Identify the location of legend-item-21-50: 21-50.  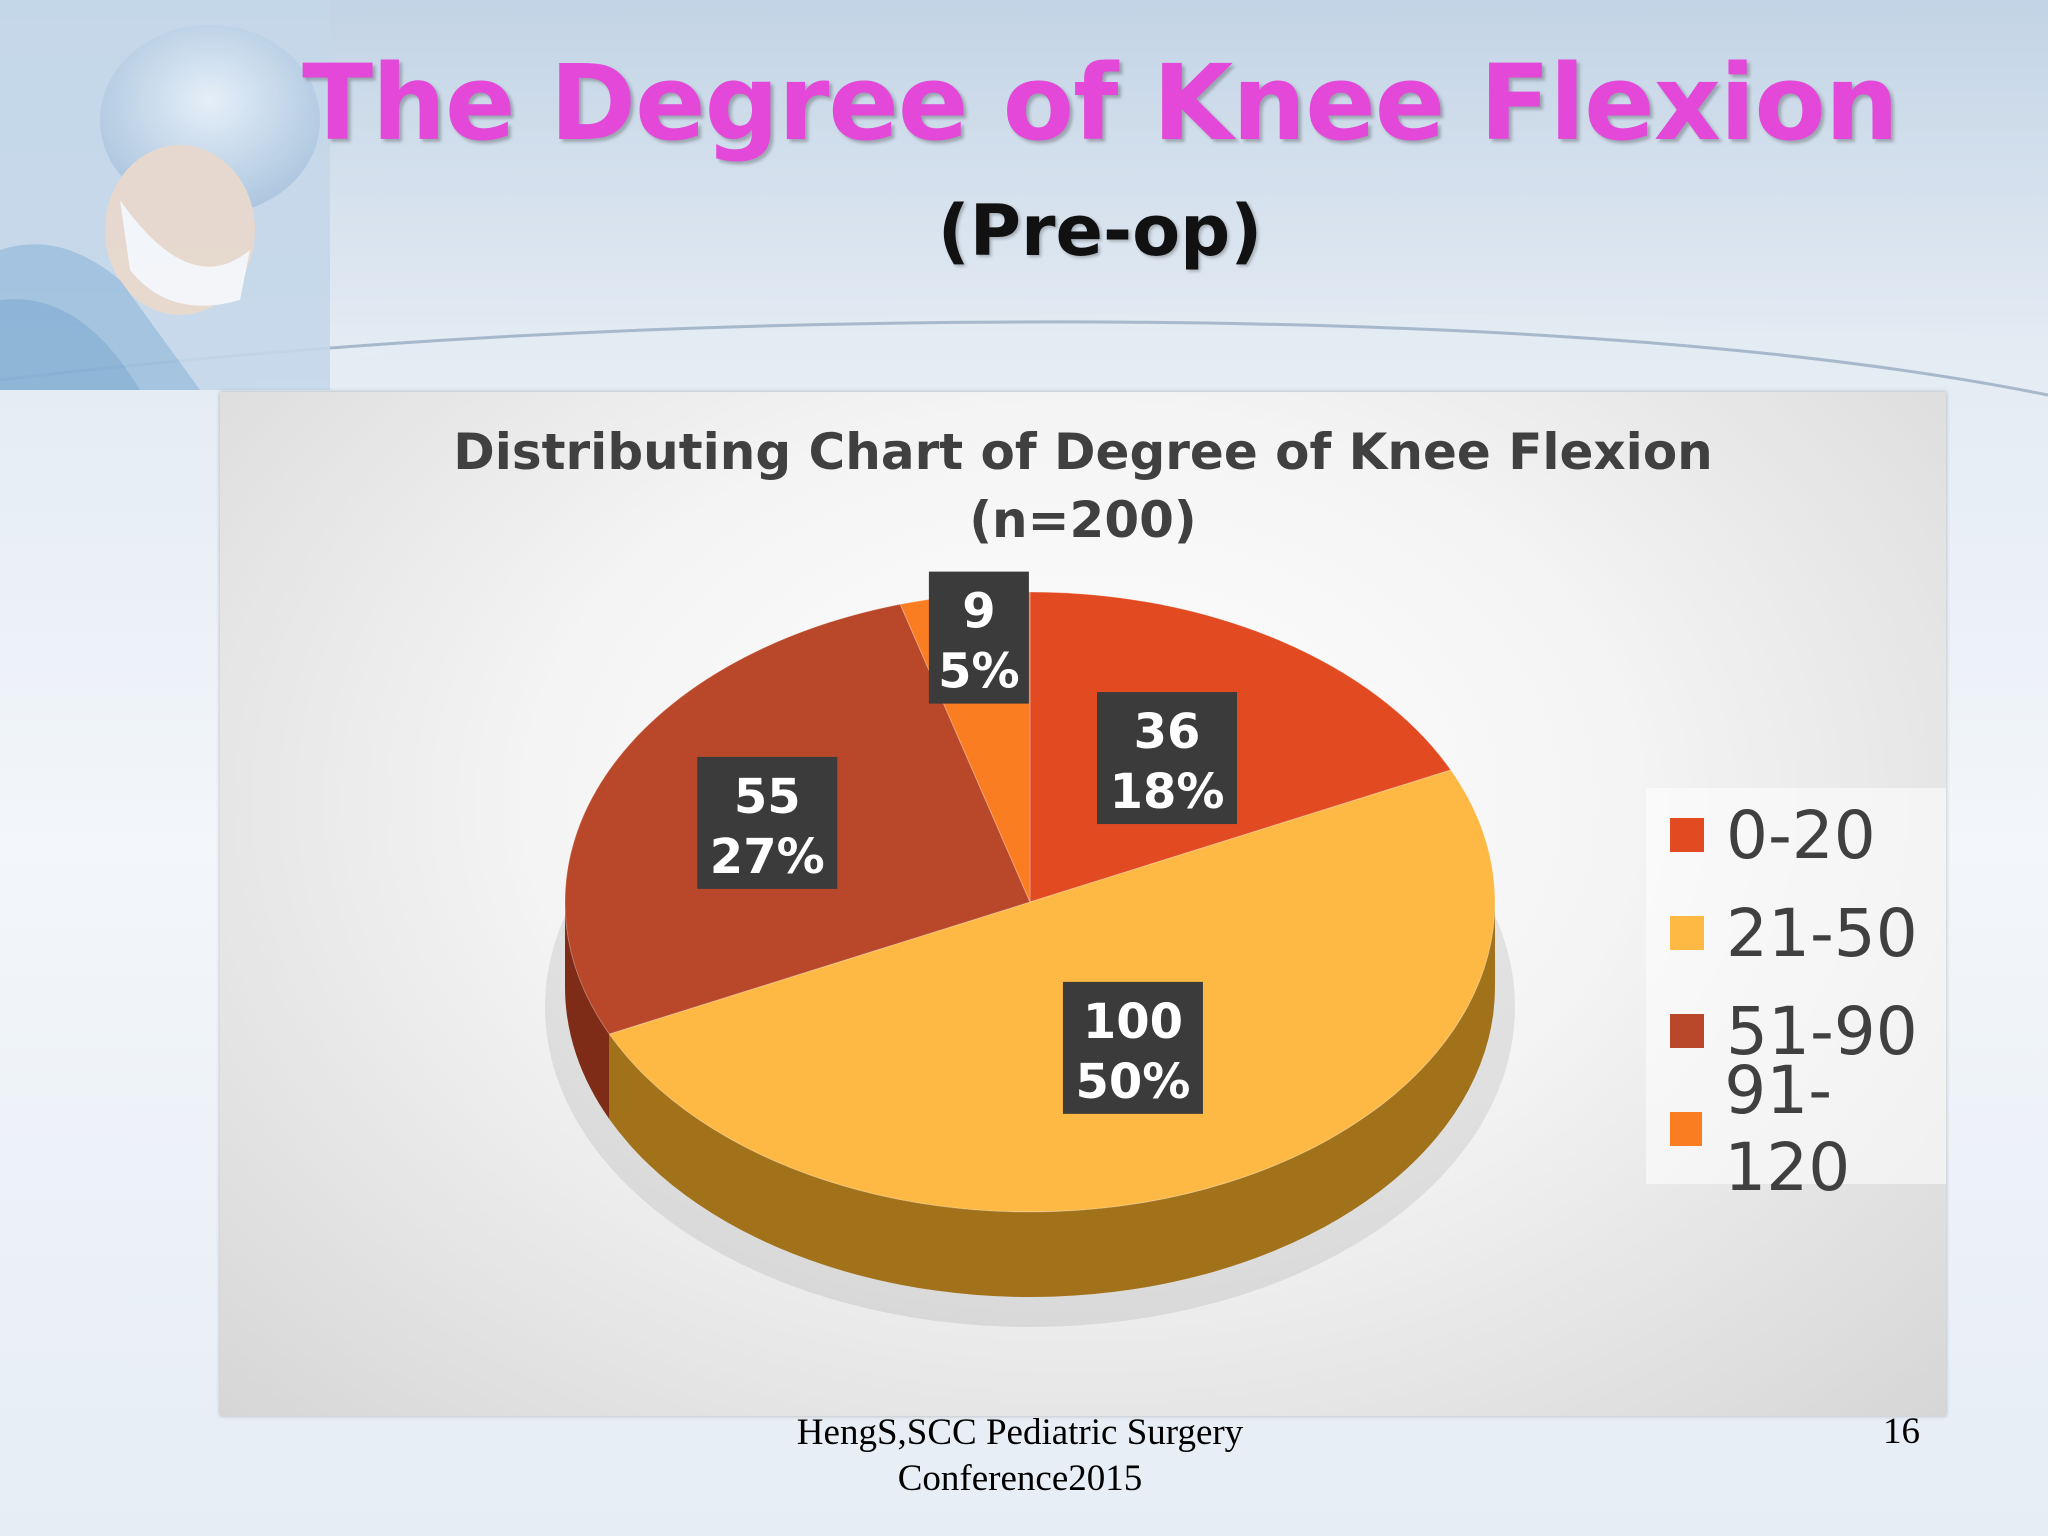
(1794, 933).